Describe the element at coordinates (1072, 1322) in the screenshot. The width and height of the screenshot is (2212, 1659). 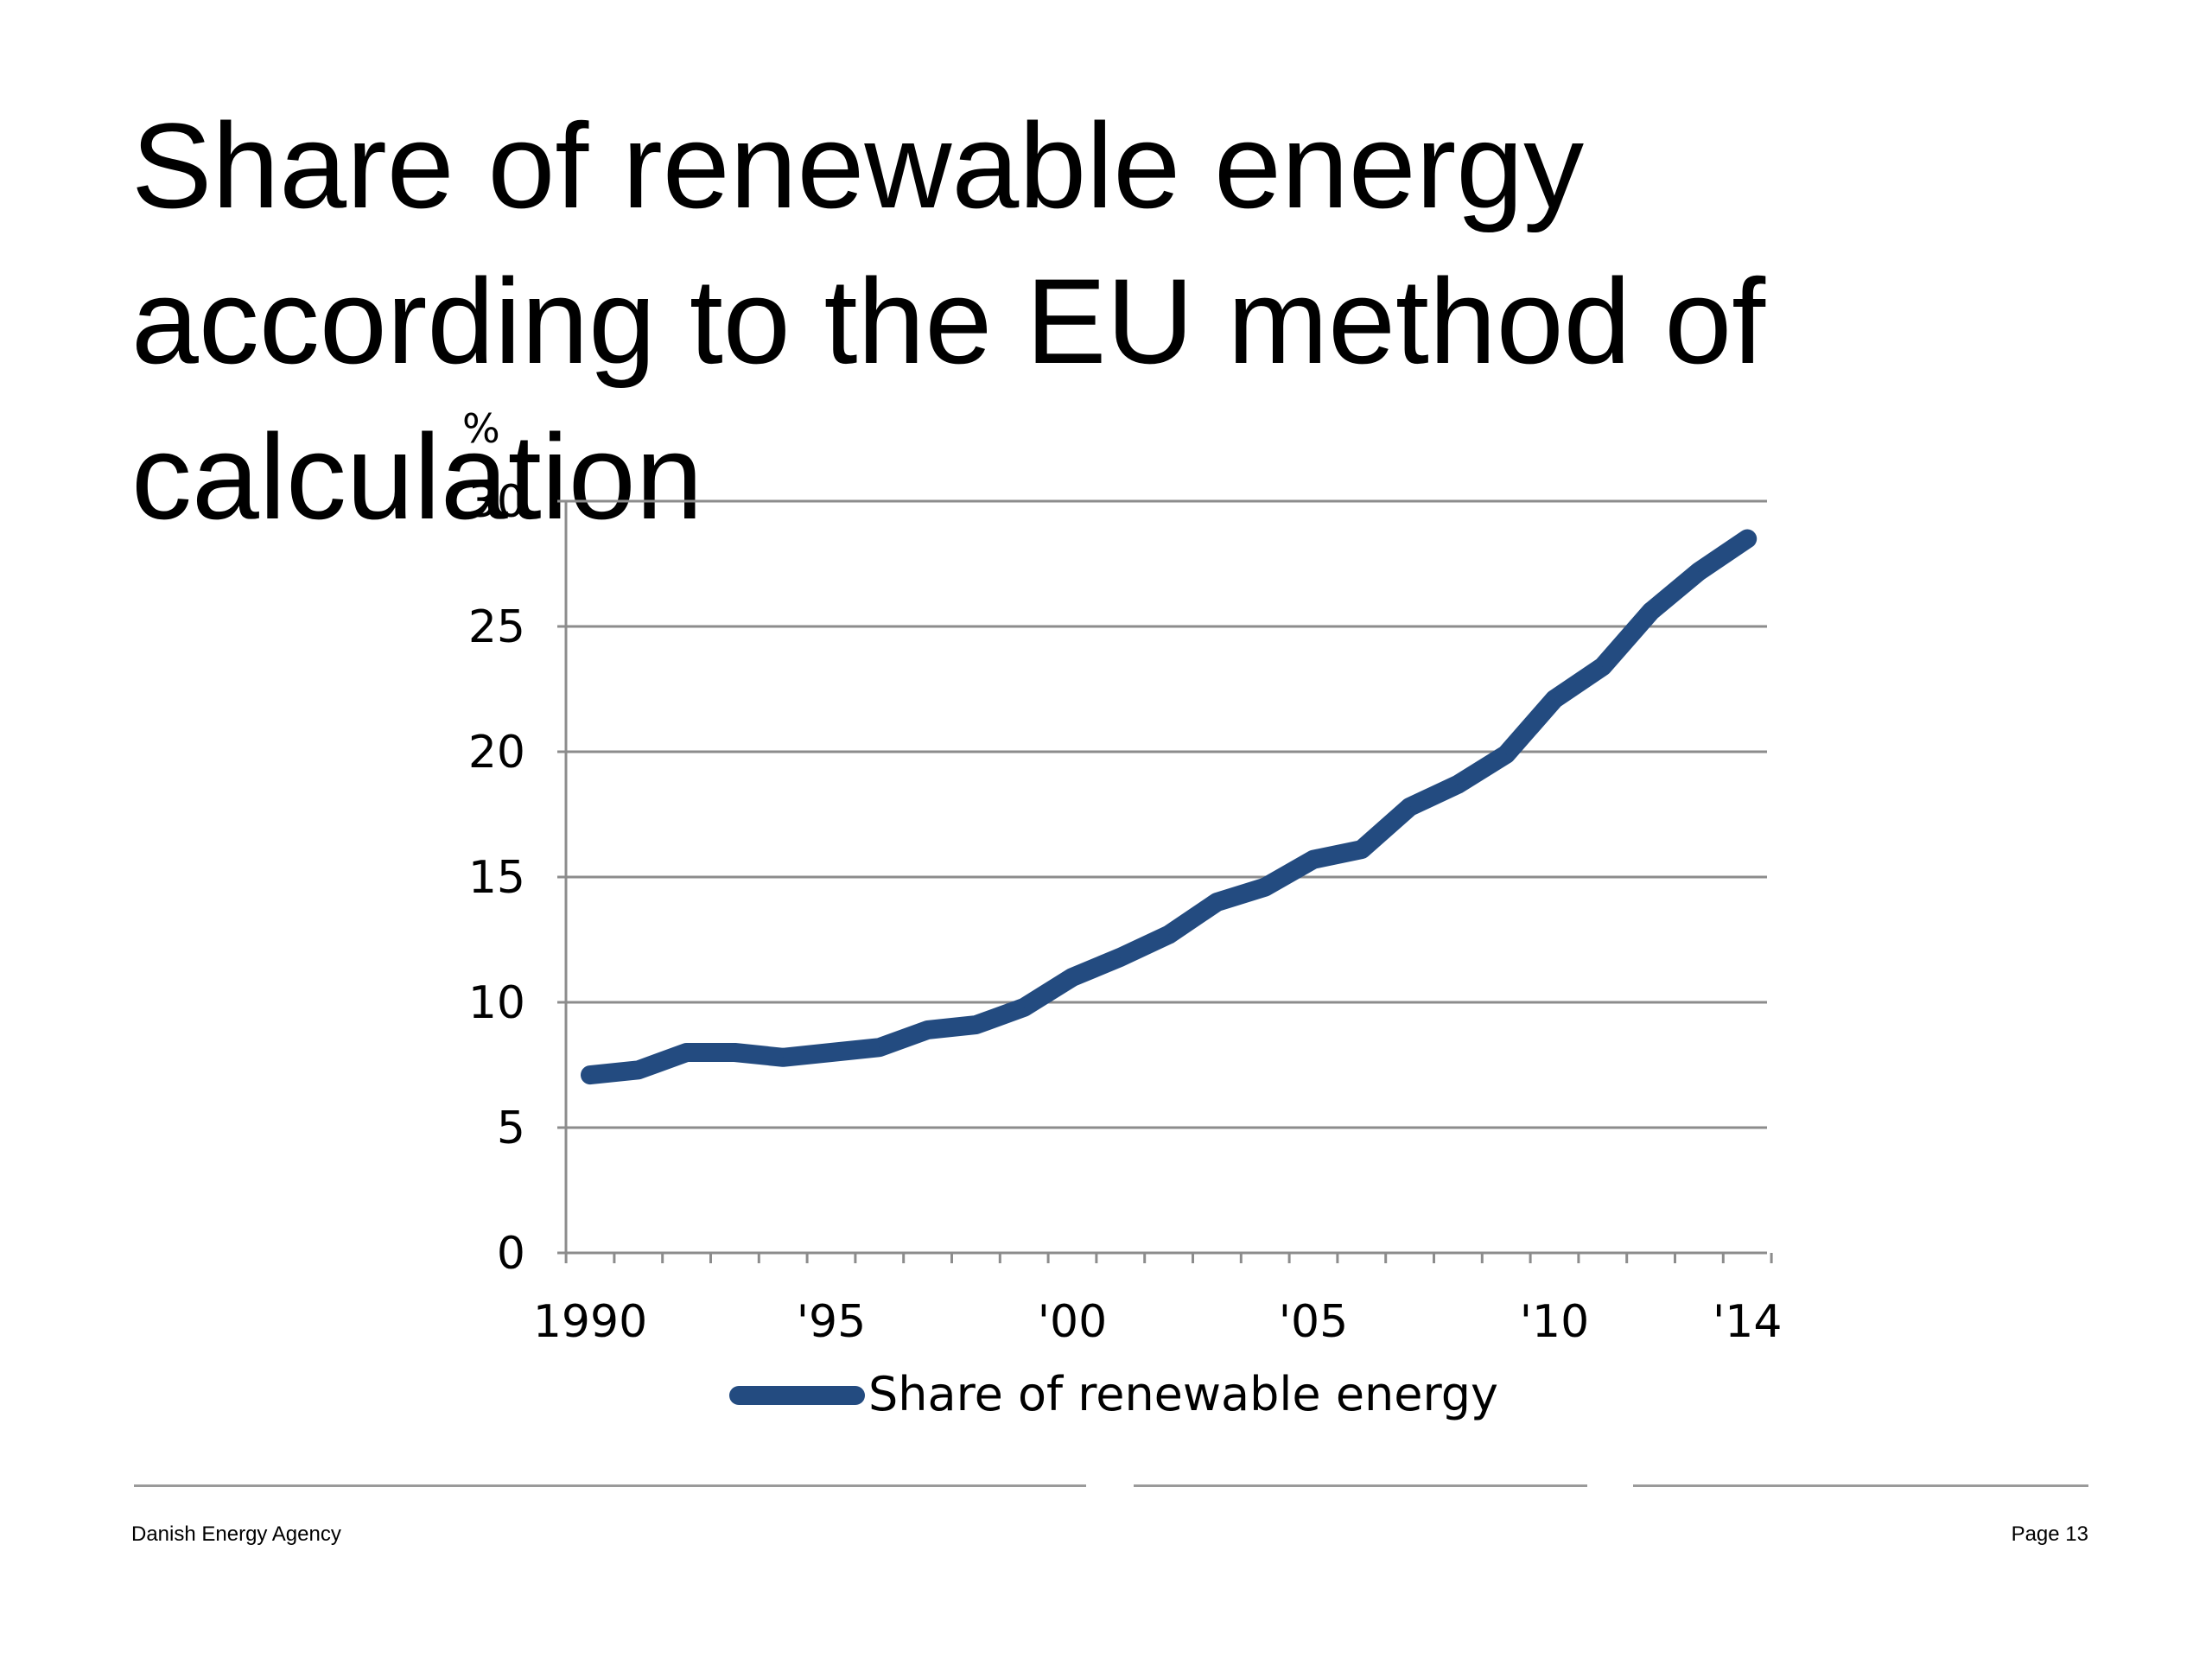
I see `x-tick-label-2000: '00` at that location.